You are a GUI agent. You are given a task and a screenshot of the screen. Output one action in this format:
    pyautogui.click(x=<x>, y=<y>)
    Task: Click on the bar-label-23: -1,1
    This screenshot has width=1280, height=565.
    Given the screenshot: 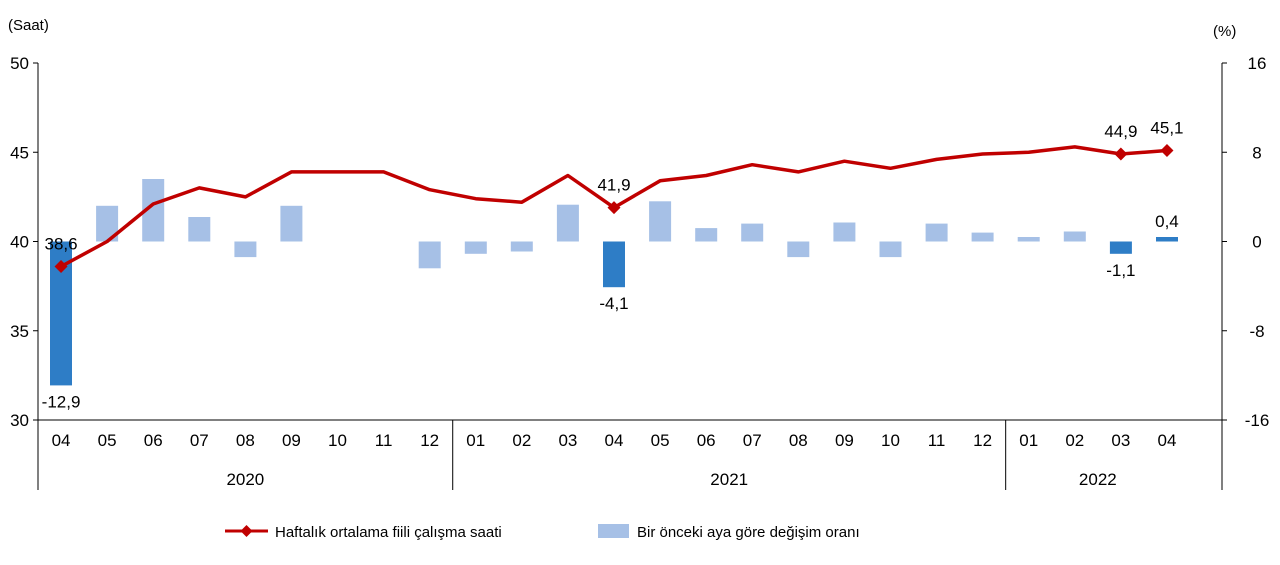 What is the action you would take?
    pyautogui.click(x=1120, y=270)
    